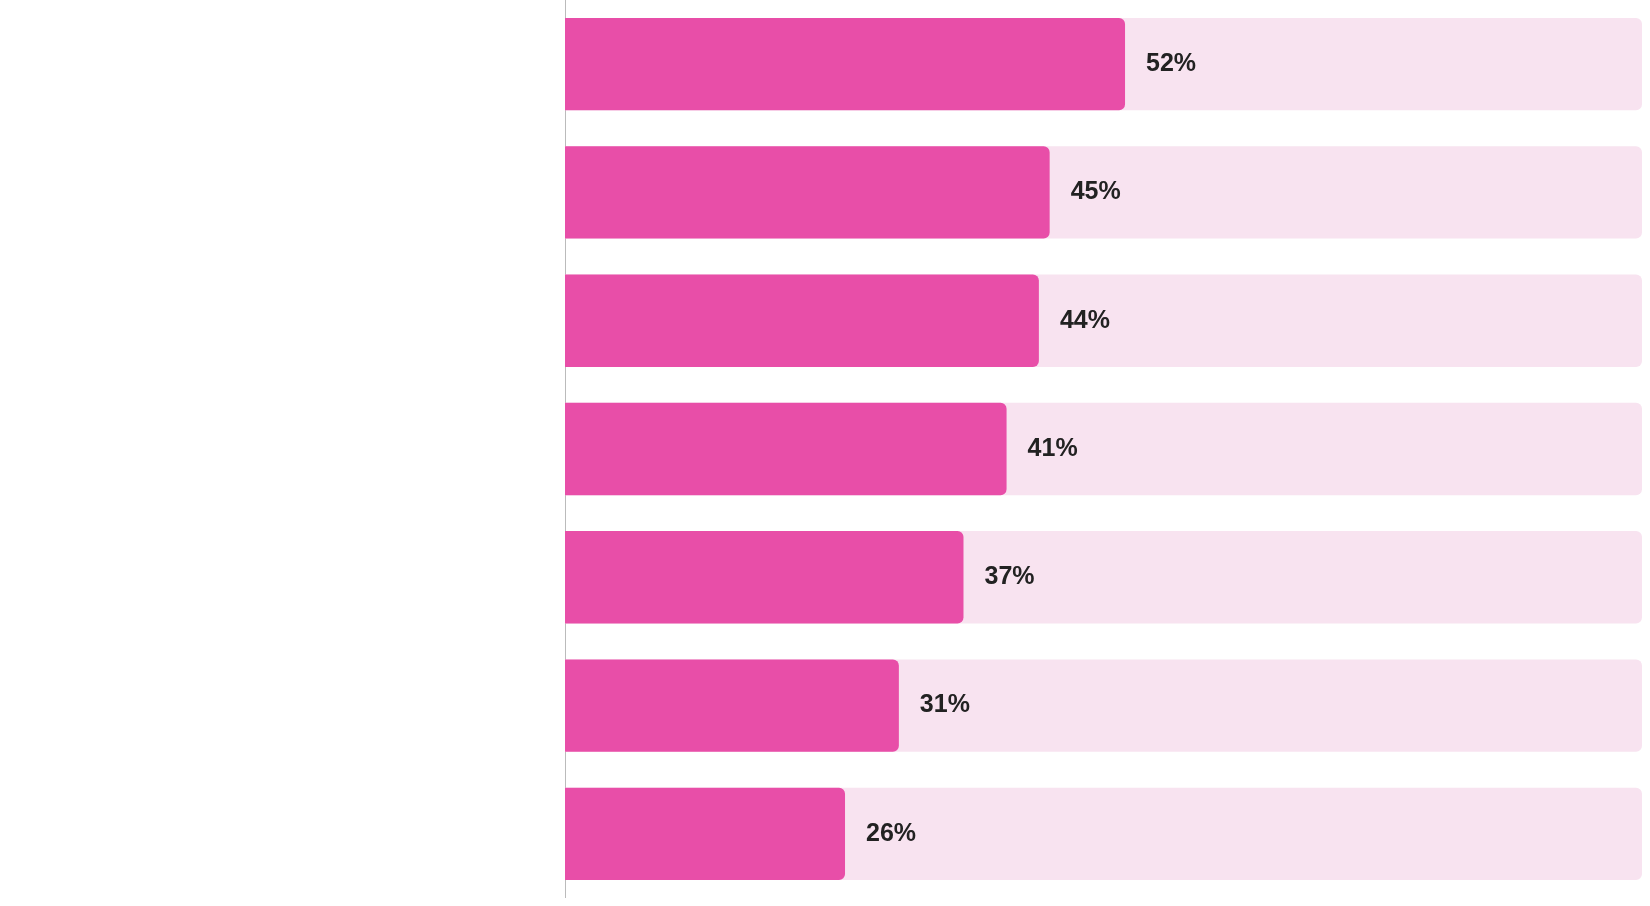  I want to click on data-label: 45%, so click(1095, 190).